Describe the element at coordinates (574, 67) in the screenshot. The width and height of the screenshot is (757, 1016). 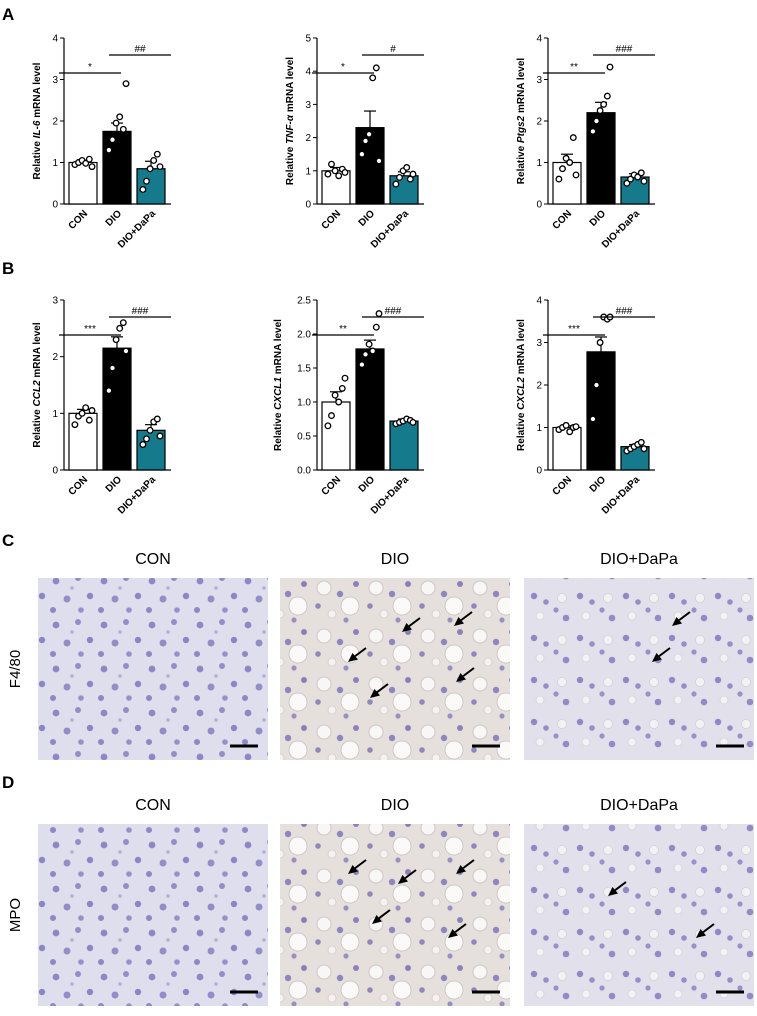
I see `significance-label: **` at that location.